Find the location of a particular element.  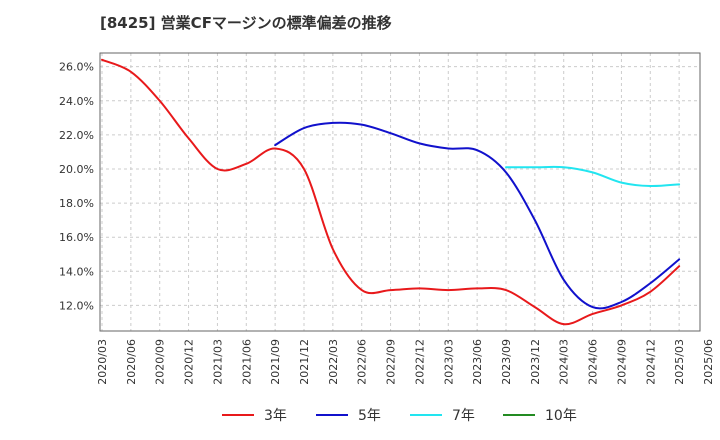

x-tick-label: 2023/09 is located at coordinates (506, 362).